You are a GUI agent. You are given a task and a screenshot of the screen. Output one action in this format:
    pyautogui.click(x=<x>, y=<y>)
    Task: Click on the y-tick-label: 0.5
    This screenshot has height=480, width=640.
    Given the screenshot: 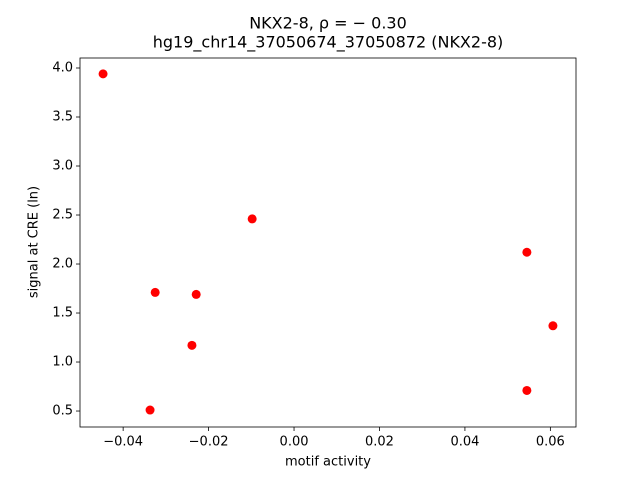 What is the action you would take?
    pyautogui.click(x=62, y=411)
    